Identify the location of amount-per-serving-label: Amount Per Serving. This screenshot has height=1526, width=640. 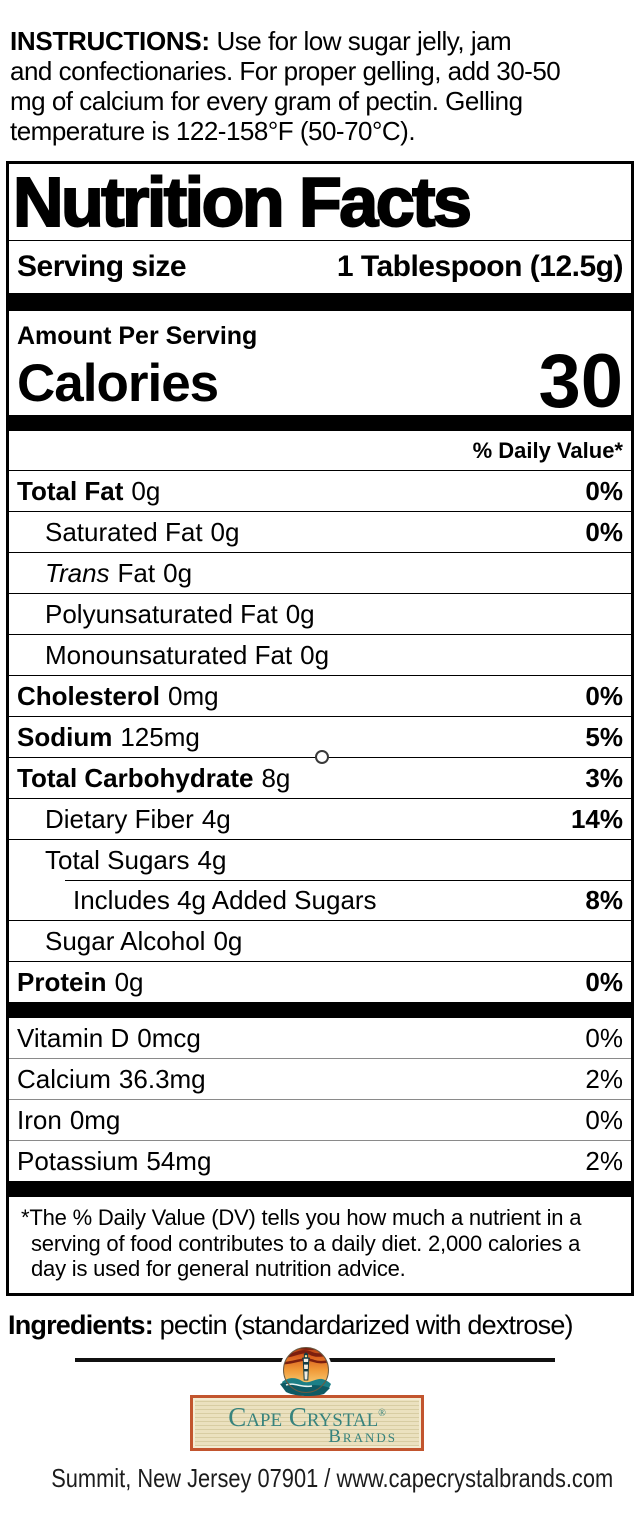
(137, 336).